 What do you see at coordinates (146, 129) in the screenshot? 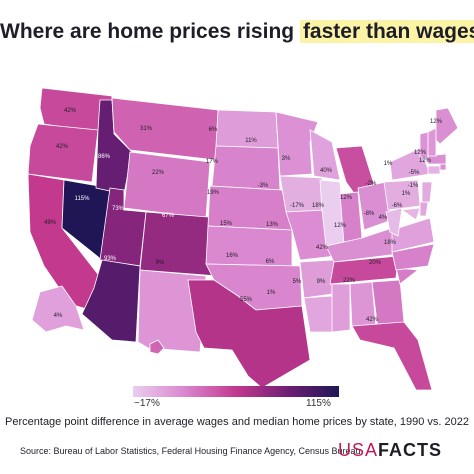
I see `state-label-mt: 31%` at bounding box center [146, 129].